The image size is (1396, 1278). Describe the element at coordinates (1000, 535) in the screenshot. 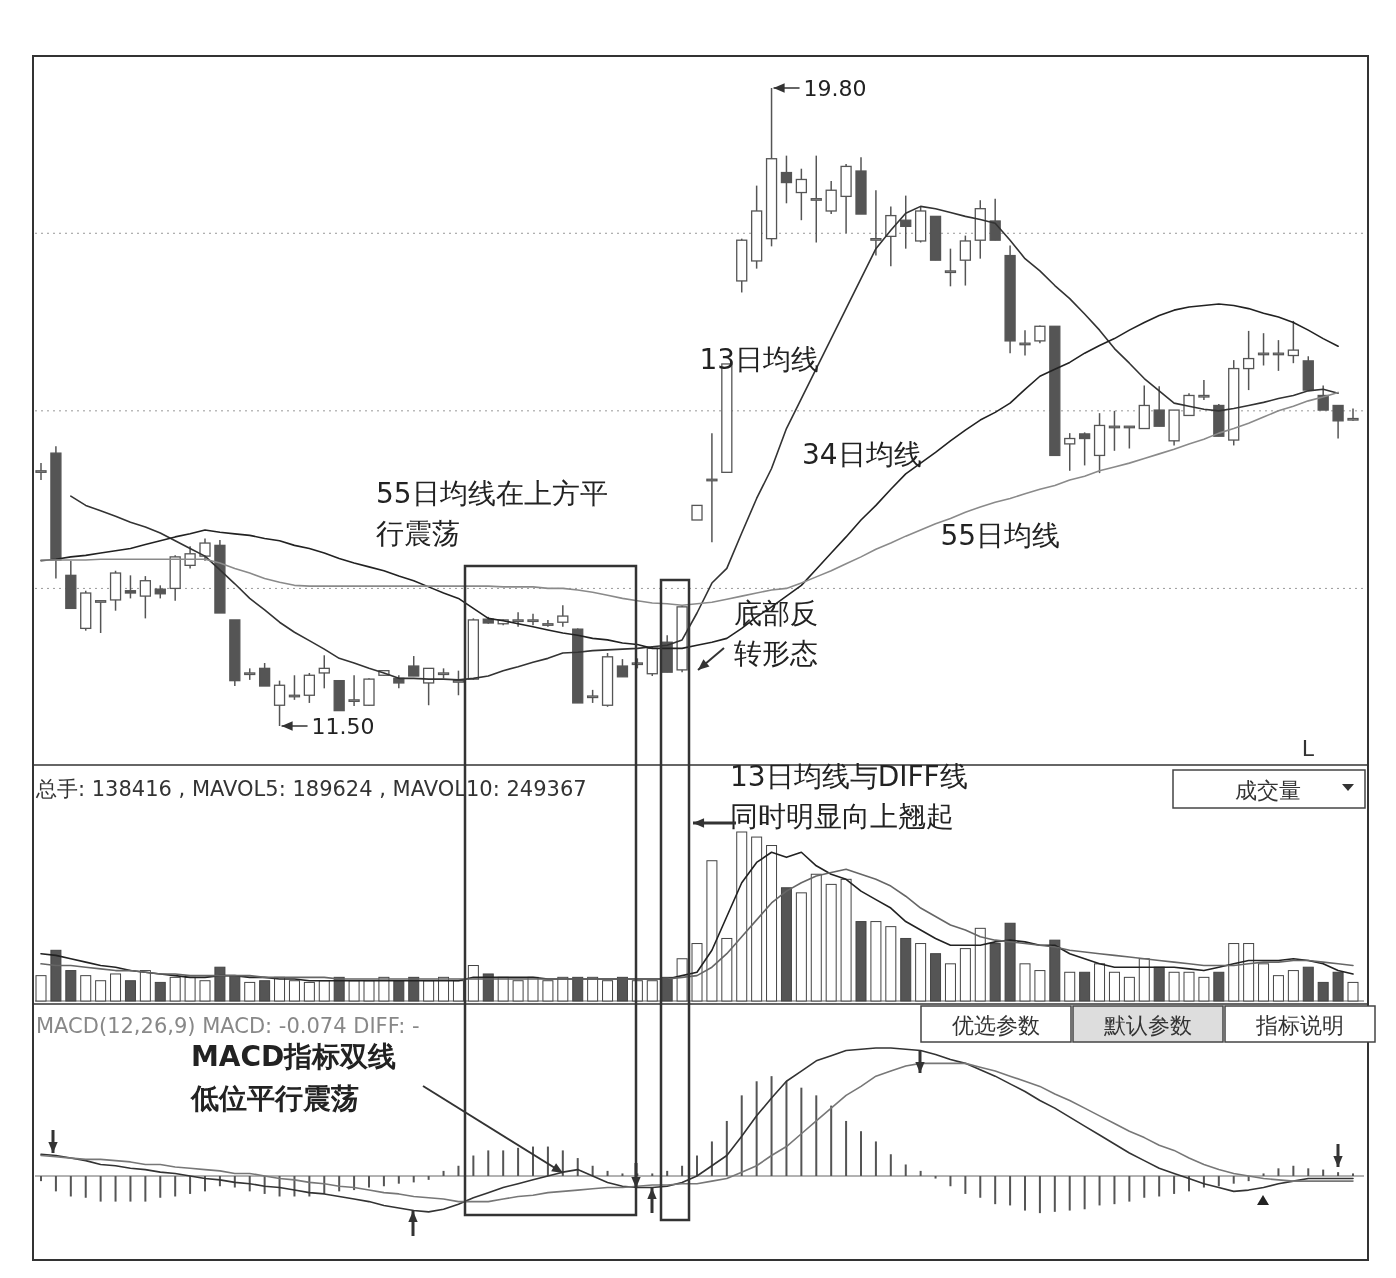

I see `series-label: 55日均线` at that location.